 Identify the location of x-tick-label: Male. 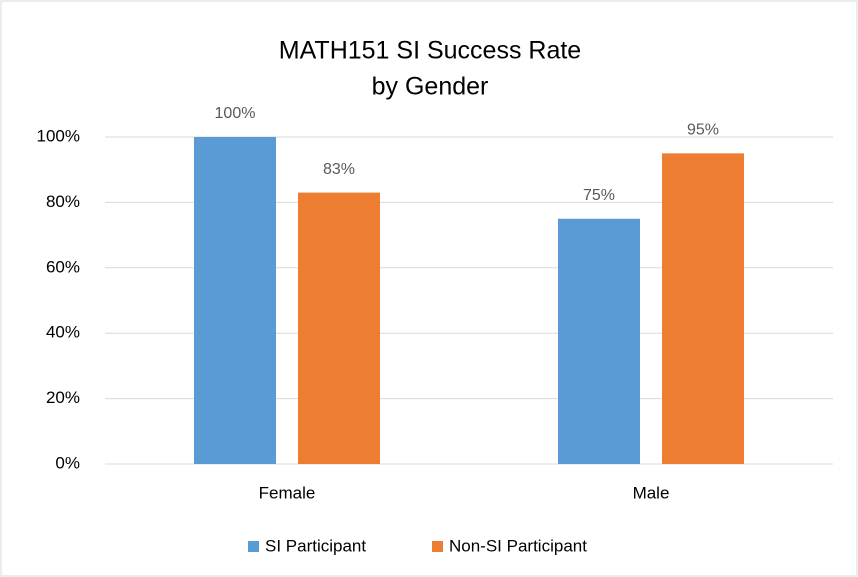
(651, 492).